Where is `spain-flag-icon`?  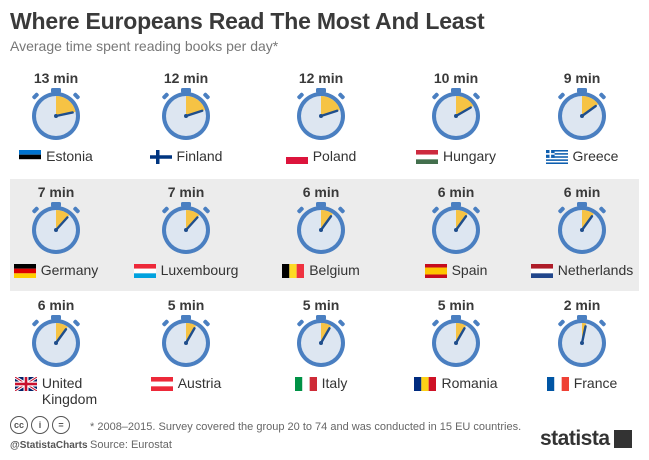
spain-flag-icon is located at coordinates (435, 271).